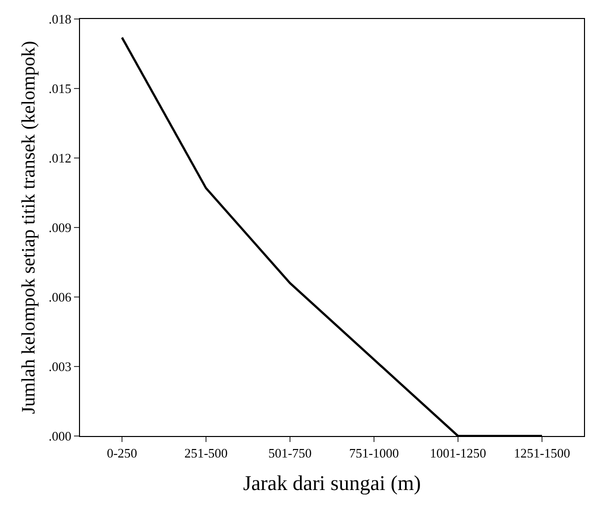  I want to click on y-tick-label: .012, so click(60, 158).